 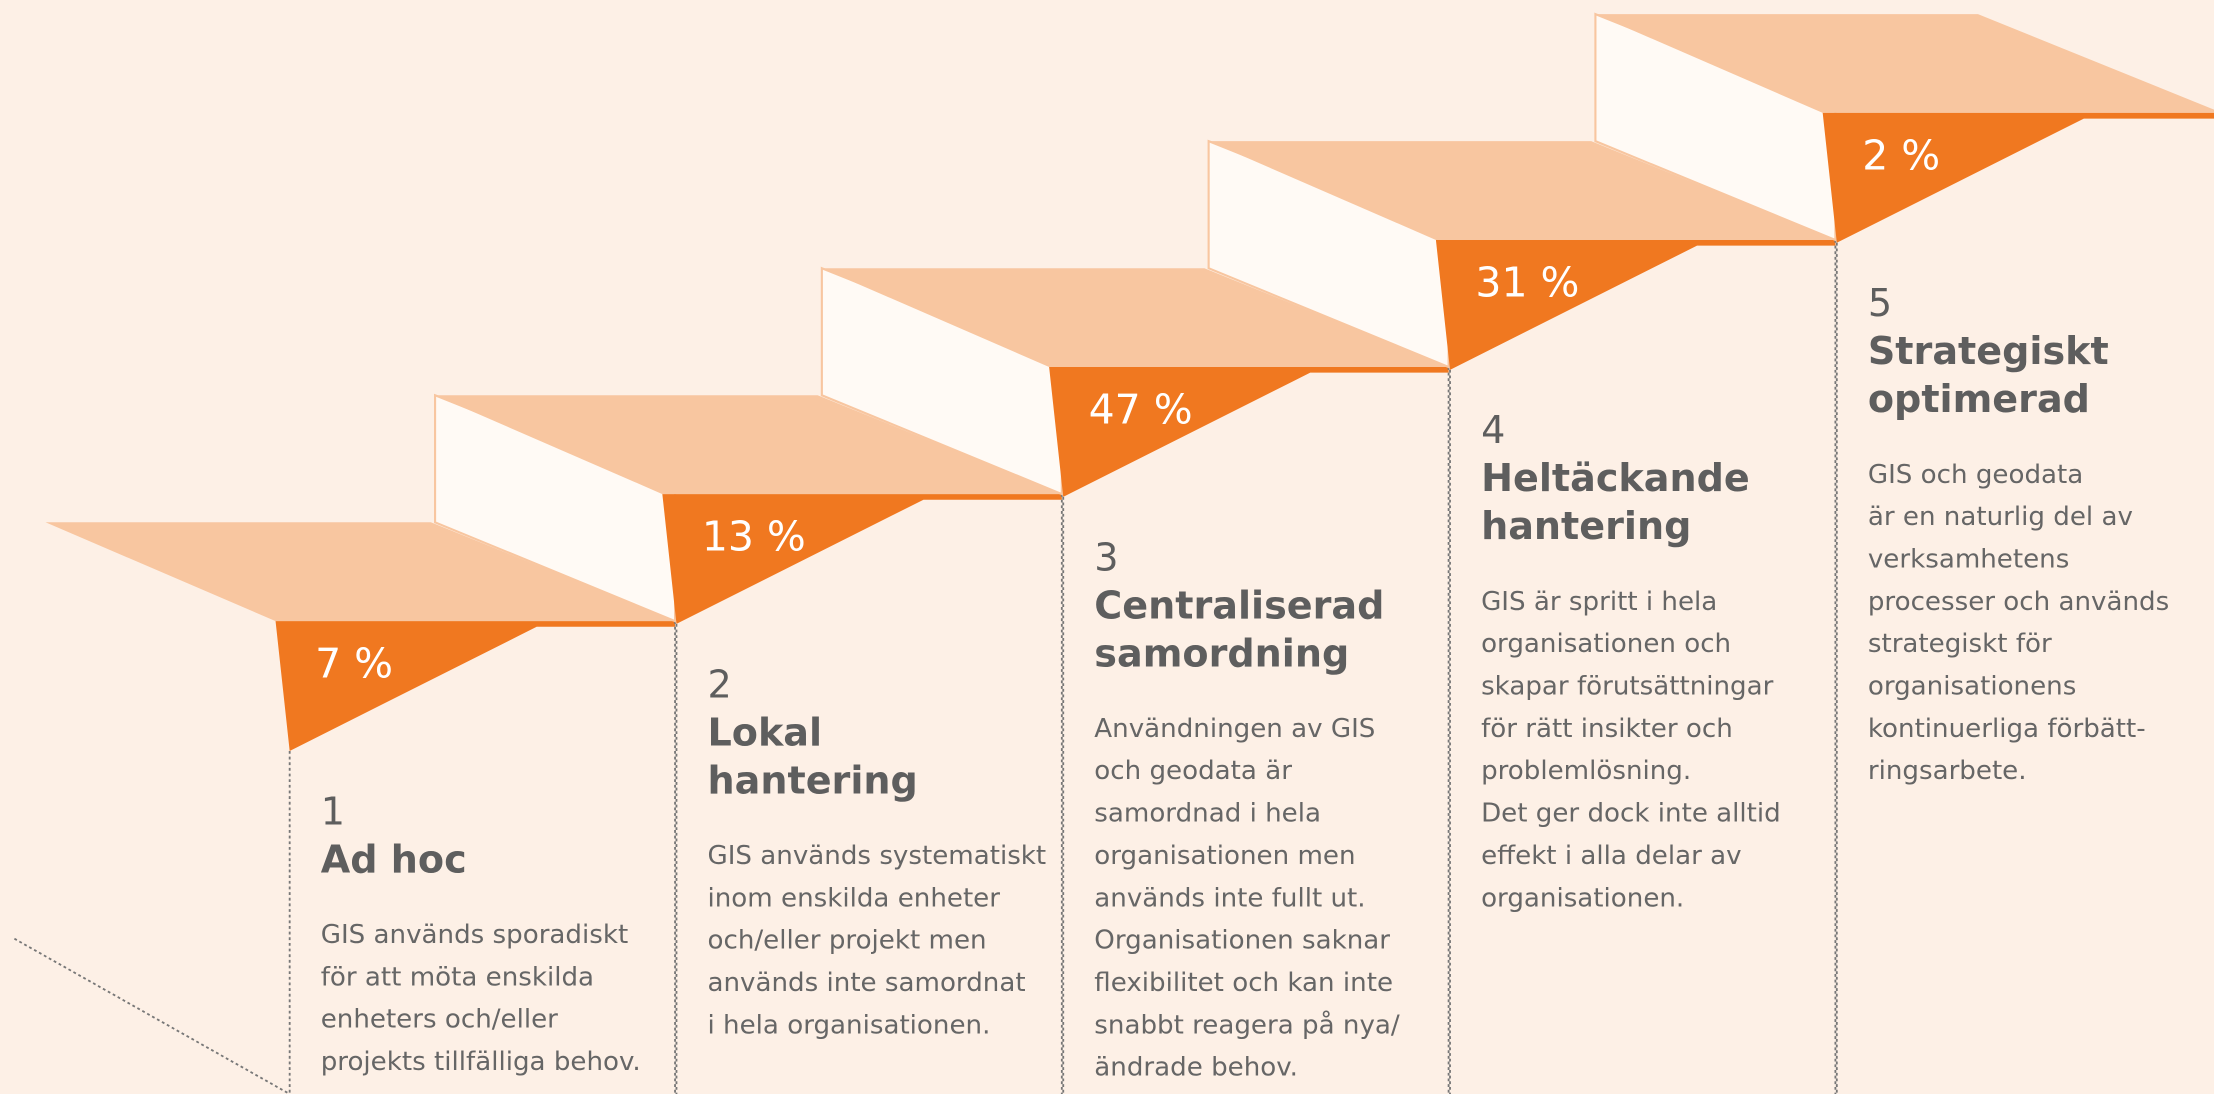 I want to click on step-title: optimerad, so click(x=1979, y=399).